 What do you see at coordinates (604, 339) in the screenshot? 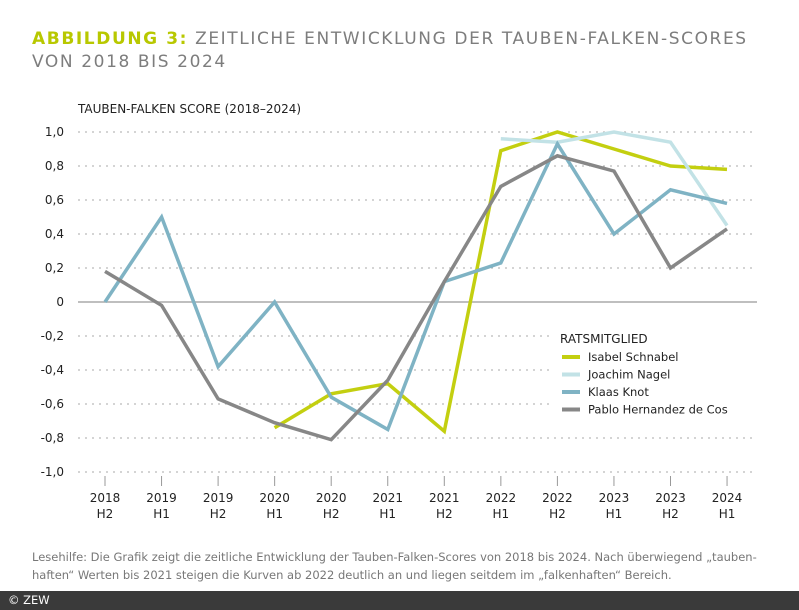
I see `legend-title: RATSMITGLIED` at bounding box center [604, 339].